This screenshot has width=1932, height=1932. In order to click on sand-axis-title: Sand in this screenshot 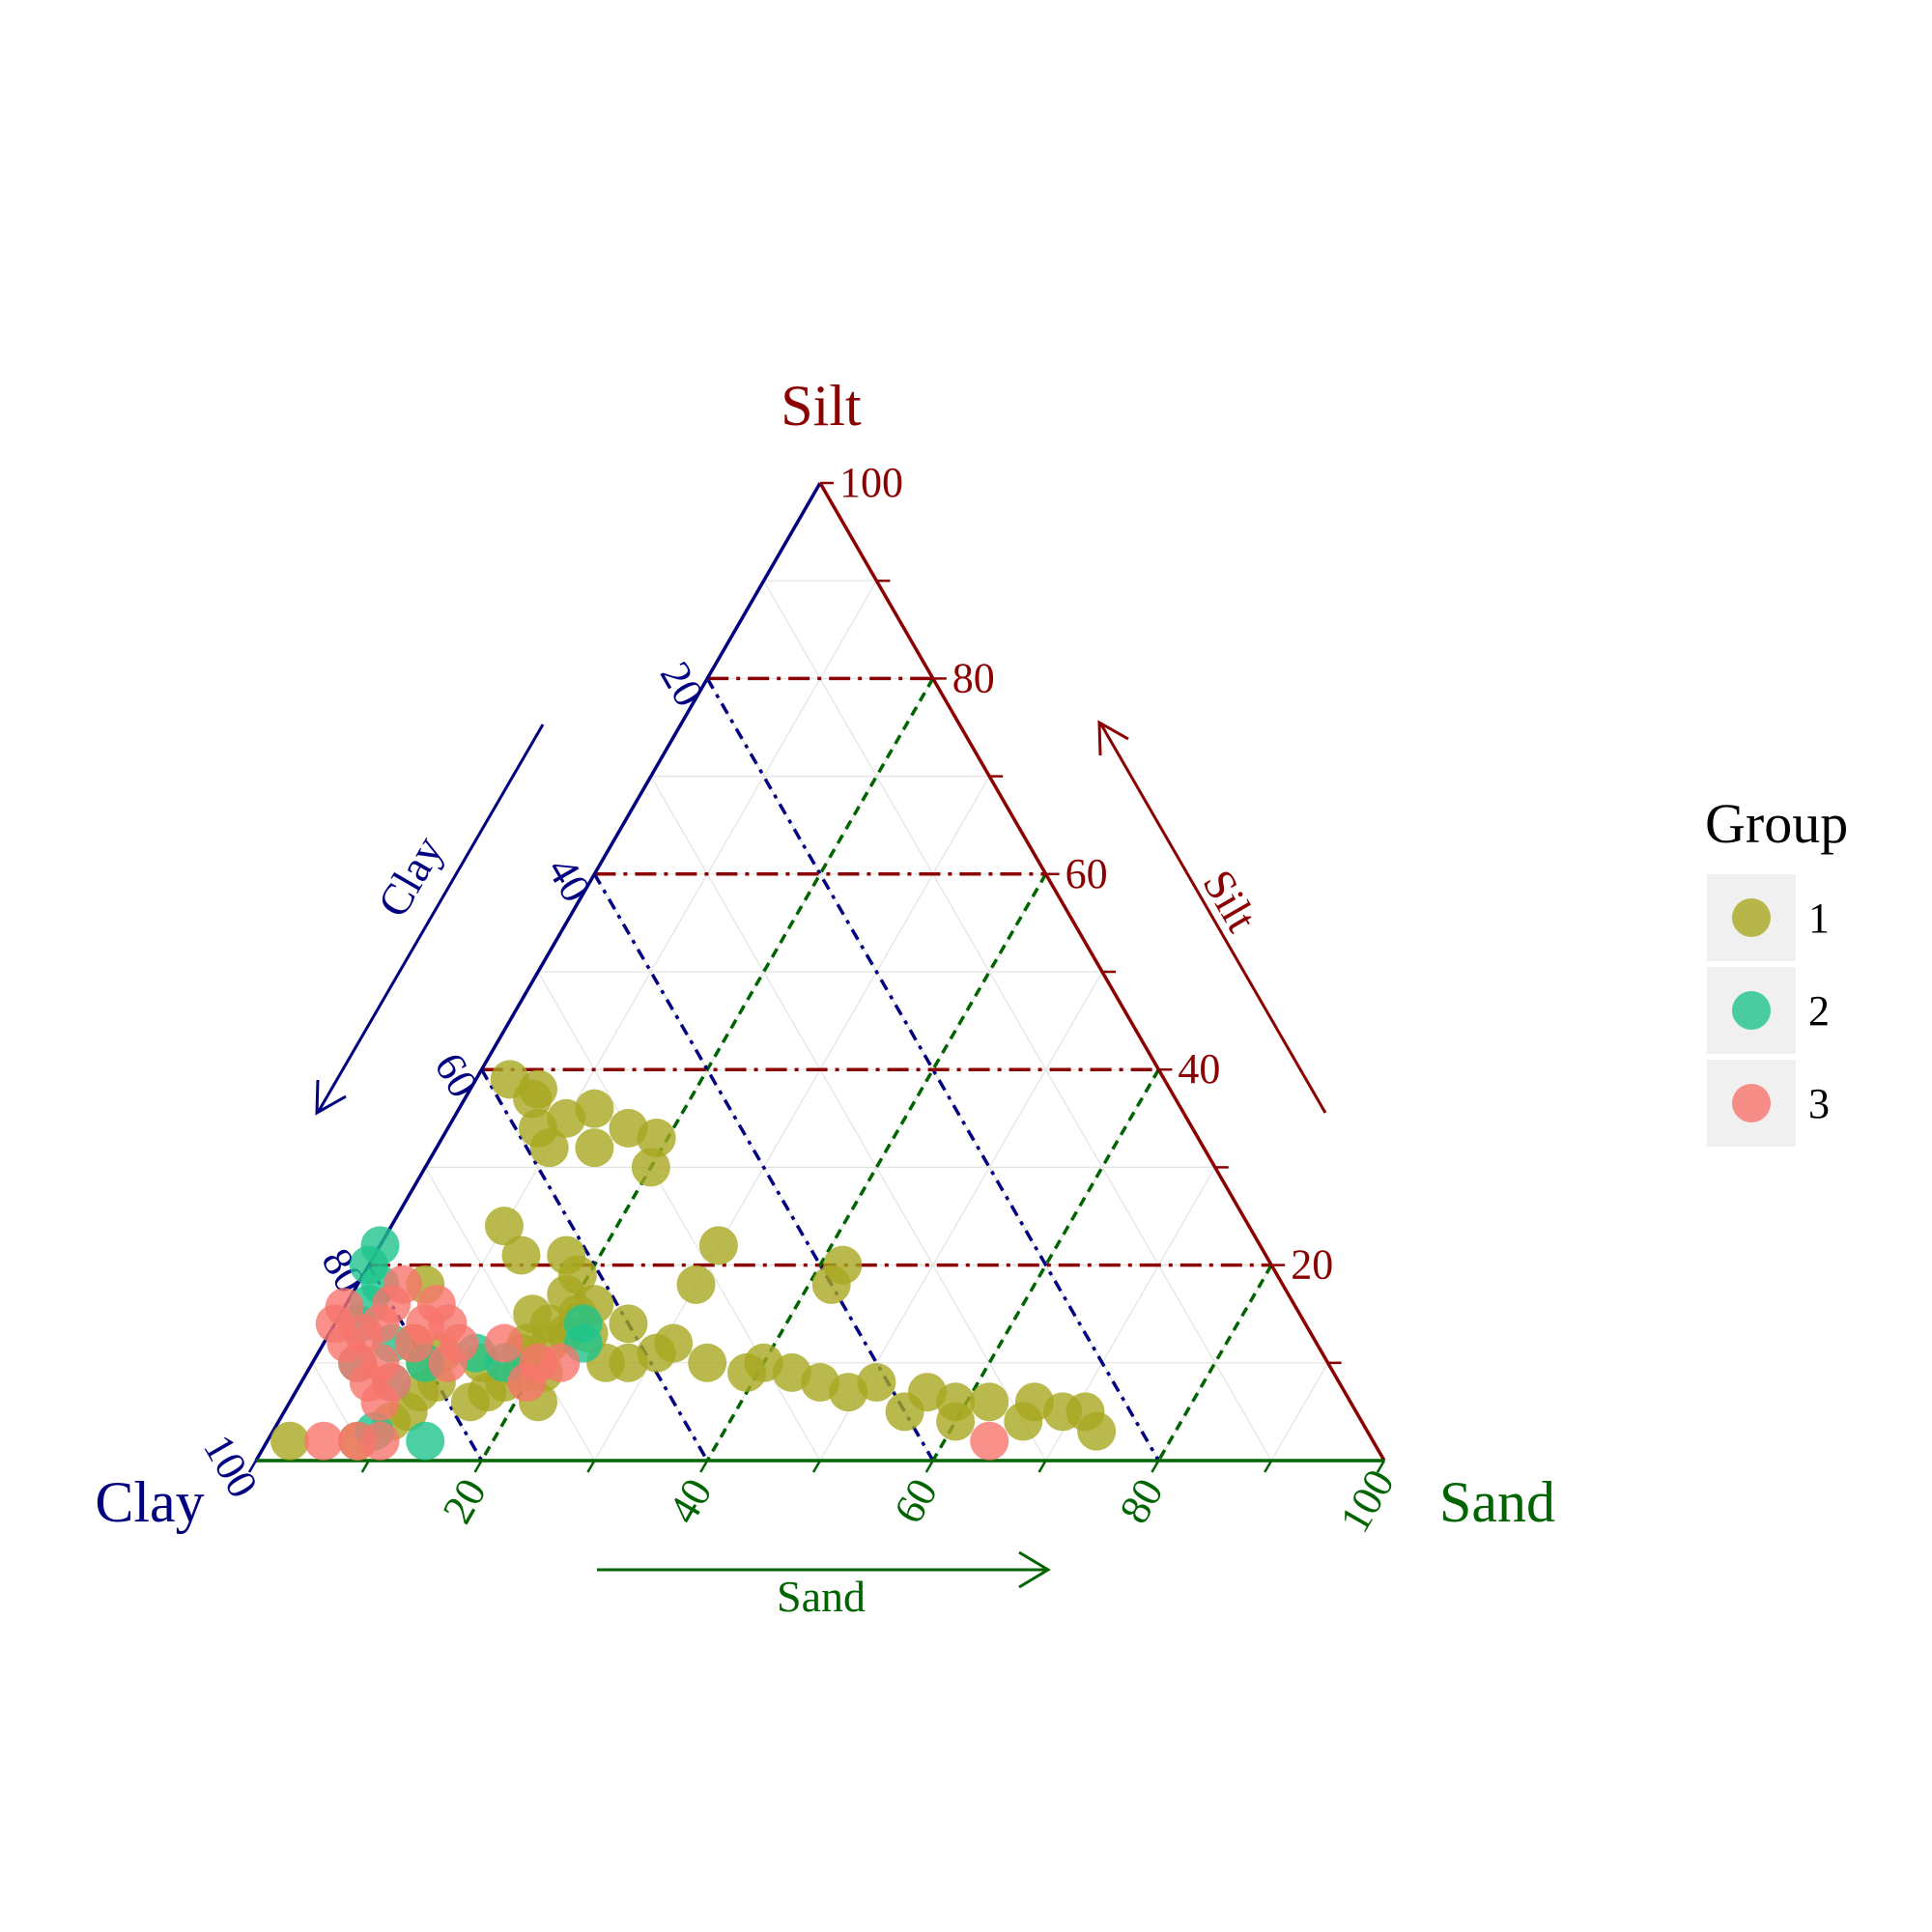, I will do `click(1497, 1502)`.